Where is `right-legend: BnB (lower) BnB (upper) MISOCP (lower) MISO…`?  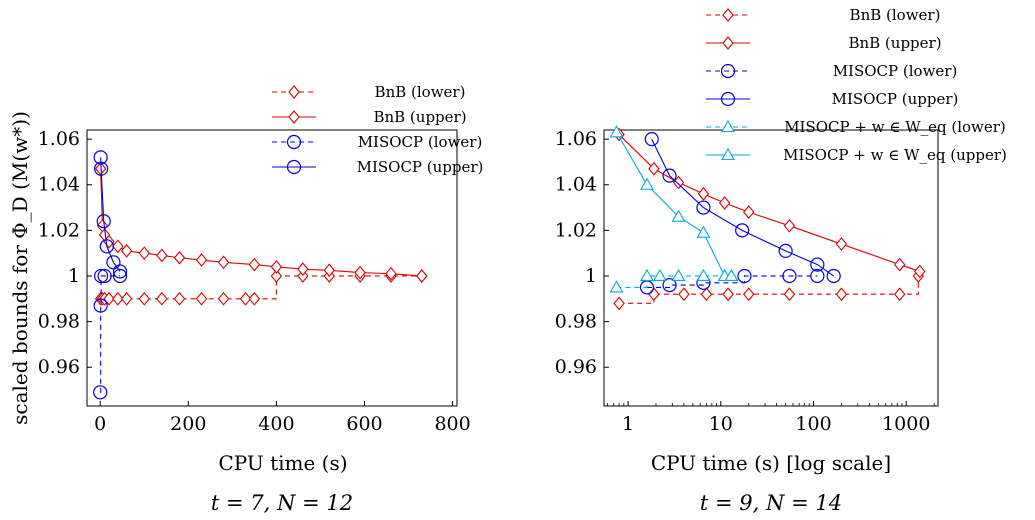
right-legend: BnB (lower) BnB (upper) MISOCP (lower) MISO… is located at coordinates (856, 85).